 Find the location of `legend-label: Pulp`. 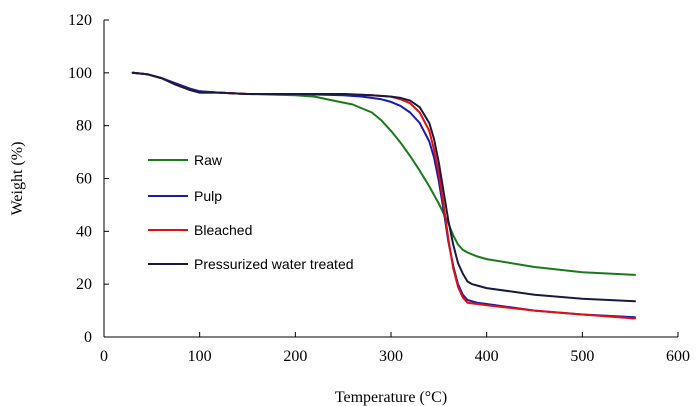

legend-label: Pulp is located at coordinates (208, 196).